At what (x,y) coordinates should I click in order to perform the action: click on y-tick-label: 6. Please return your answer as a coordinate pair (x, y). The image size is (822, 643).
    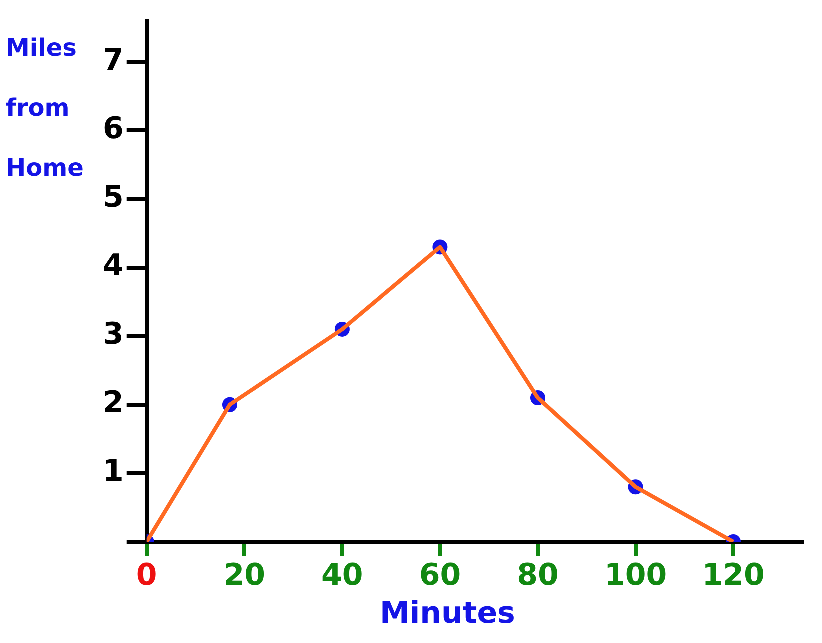
    Looking at the image, I should click on (113, 128).